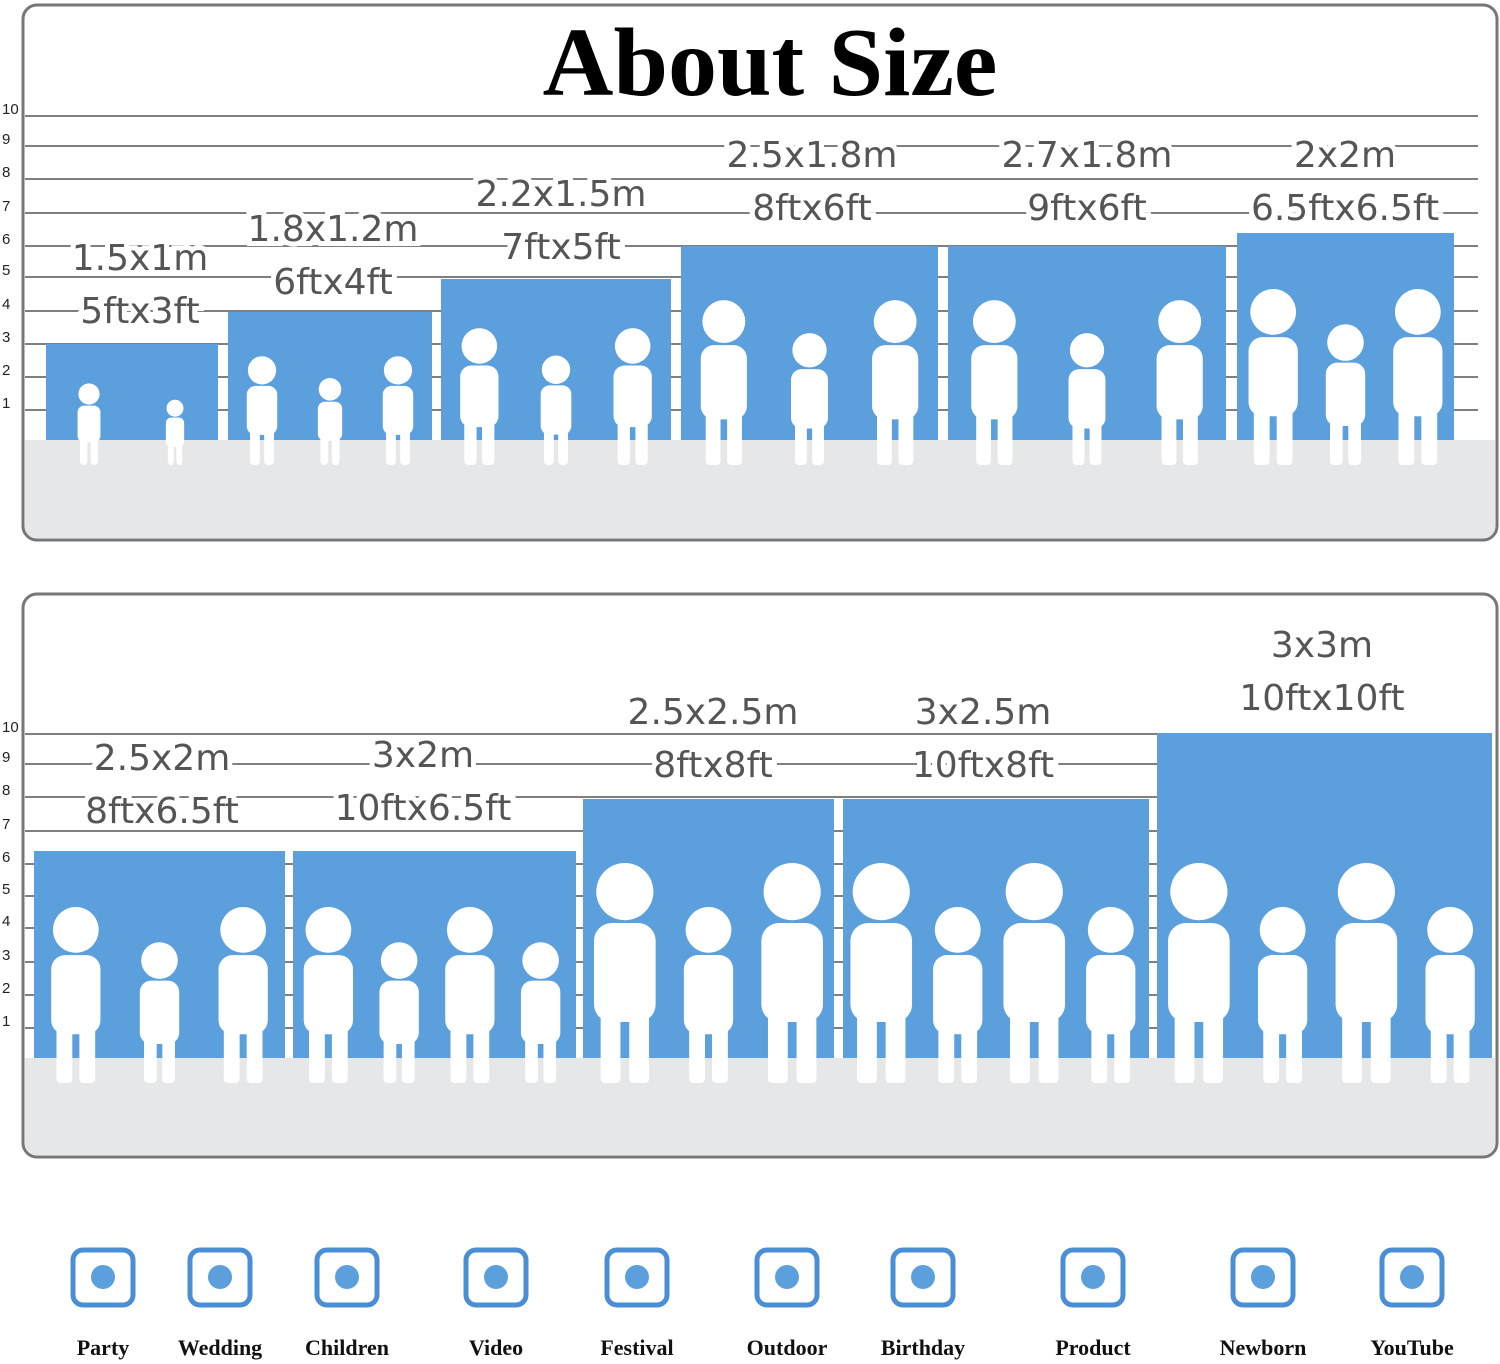 The image size is (1500, 1364). What do you see at coordinates (103, 1347) in the screenshot?
I see `use-label: Party` at bounding box center [103, 1347].